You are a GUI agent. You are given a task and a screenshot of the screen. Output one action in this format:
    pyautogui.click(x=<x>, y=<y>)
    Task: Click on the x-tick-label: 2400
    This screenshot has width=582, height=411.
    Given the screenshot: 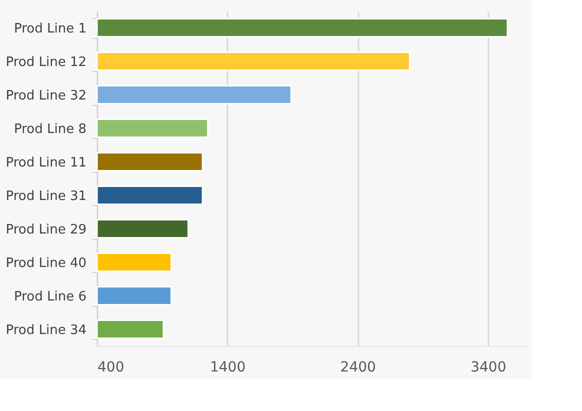 What is the action you would take?
    pyautogui.click(x=358, y=368)
    